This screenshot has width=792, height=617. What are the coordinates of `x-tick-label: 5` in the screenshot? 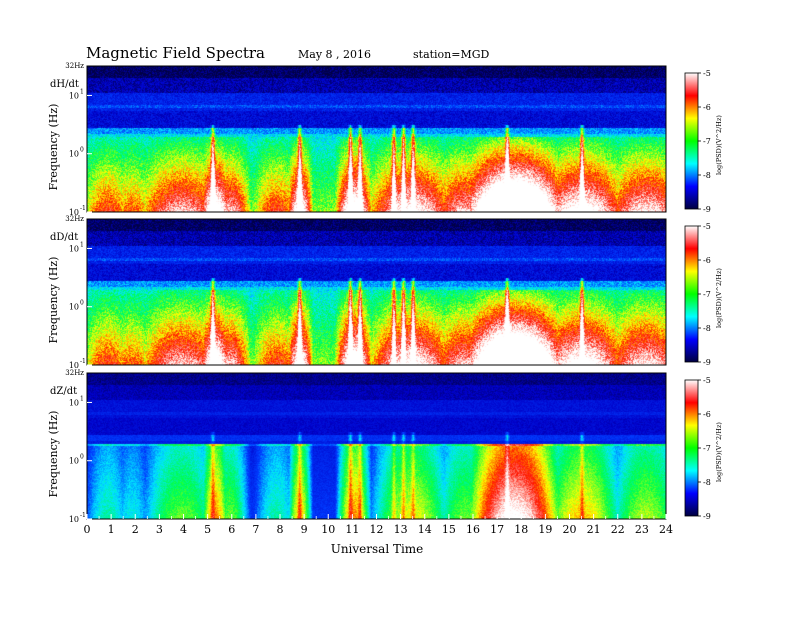 It's located at (207, 529).